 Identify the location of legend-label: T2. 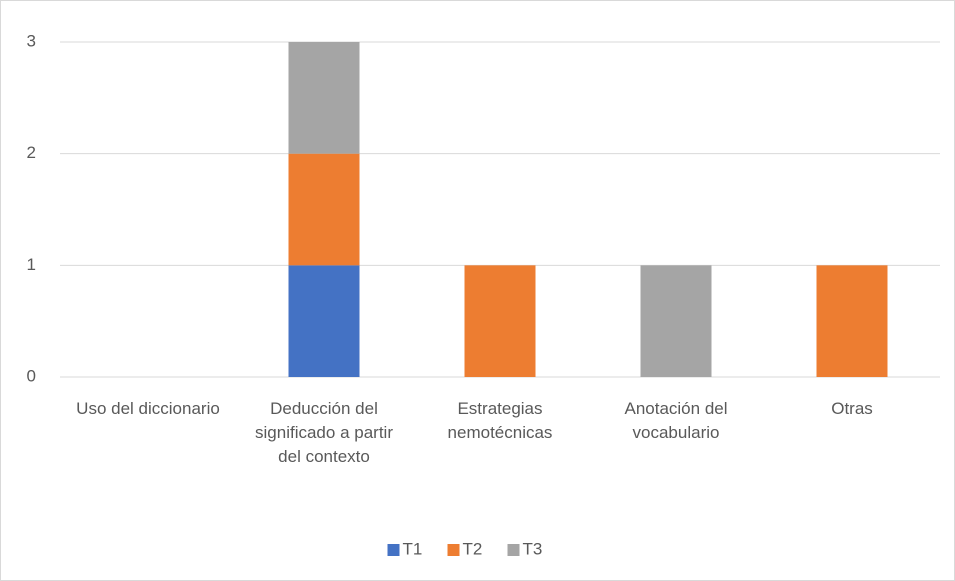
(473, 548).